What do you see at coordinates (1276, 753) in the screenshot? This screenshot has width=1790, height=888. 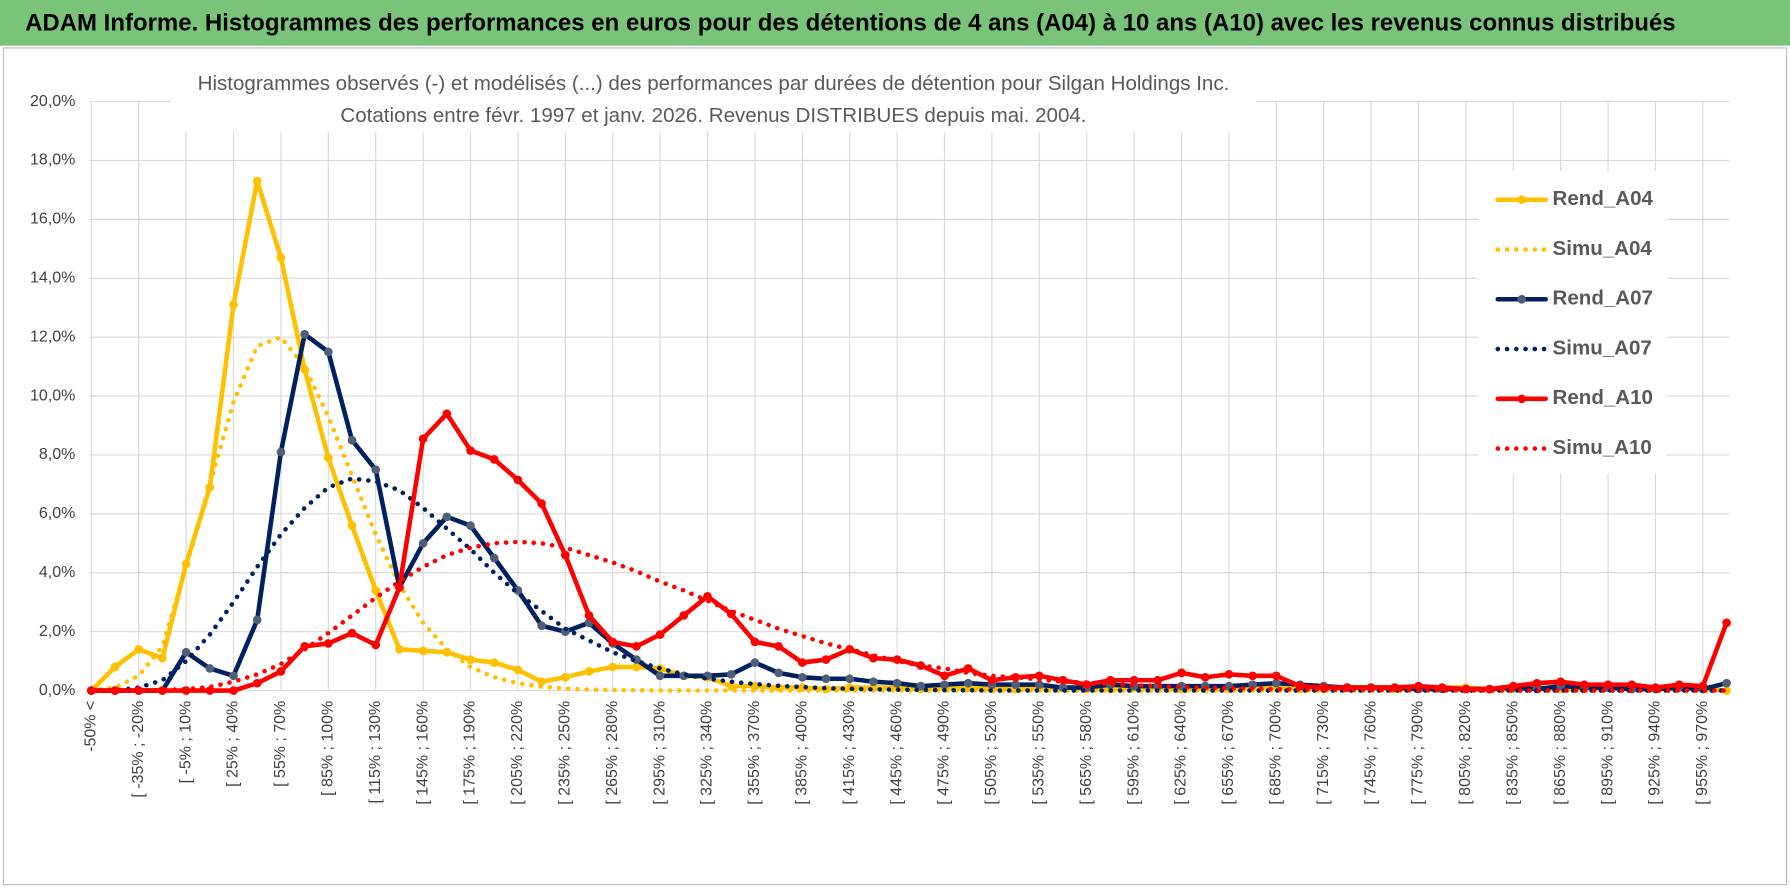 I see `x-tick-label: [ 685% ; 700%` at bounding box center [1276, 753].